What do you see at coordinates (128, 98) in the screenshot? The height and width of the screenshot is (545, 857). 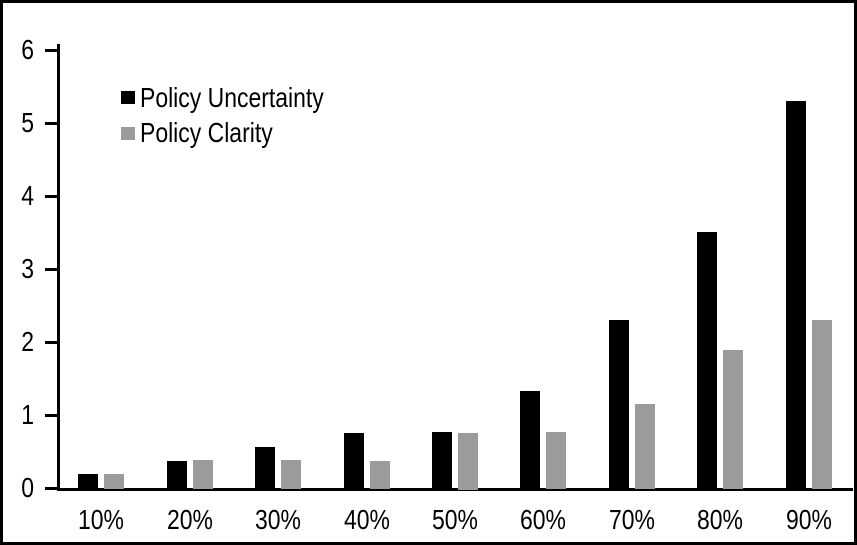 I see `legend-swatch-uncertainty-icon` at bounding box center [128, 98].